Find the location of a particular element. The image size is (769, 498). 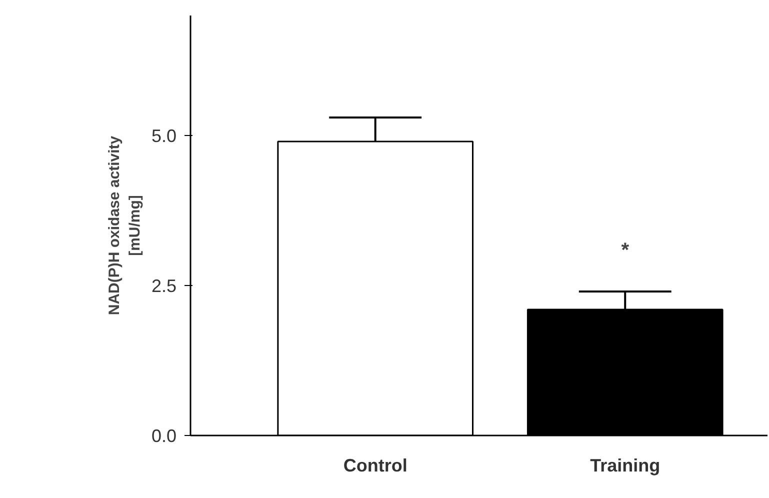

x-tick-label: Control is located at coordinates (375, 466).